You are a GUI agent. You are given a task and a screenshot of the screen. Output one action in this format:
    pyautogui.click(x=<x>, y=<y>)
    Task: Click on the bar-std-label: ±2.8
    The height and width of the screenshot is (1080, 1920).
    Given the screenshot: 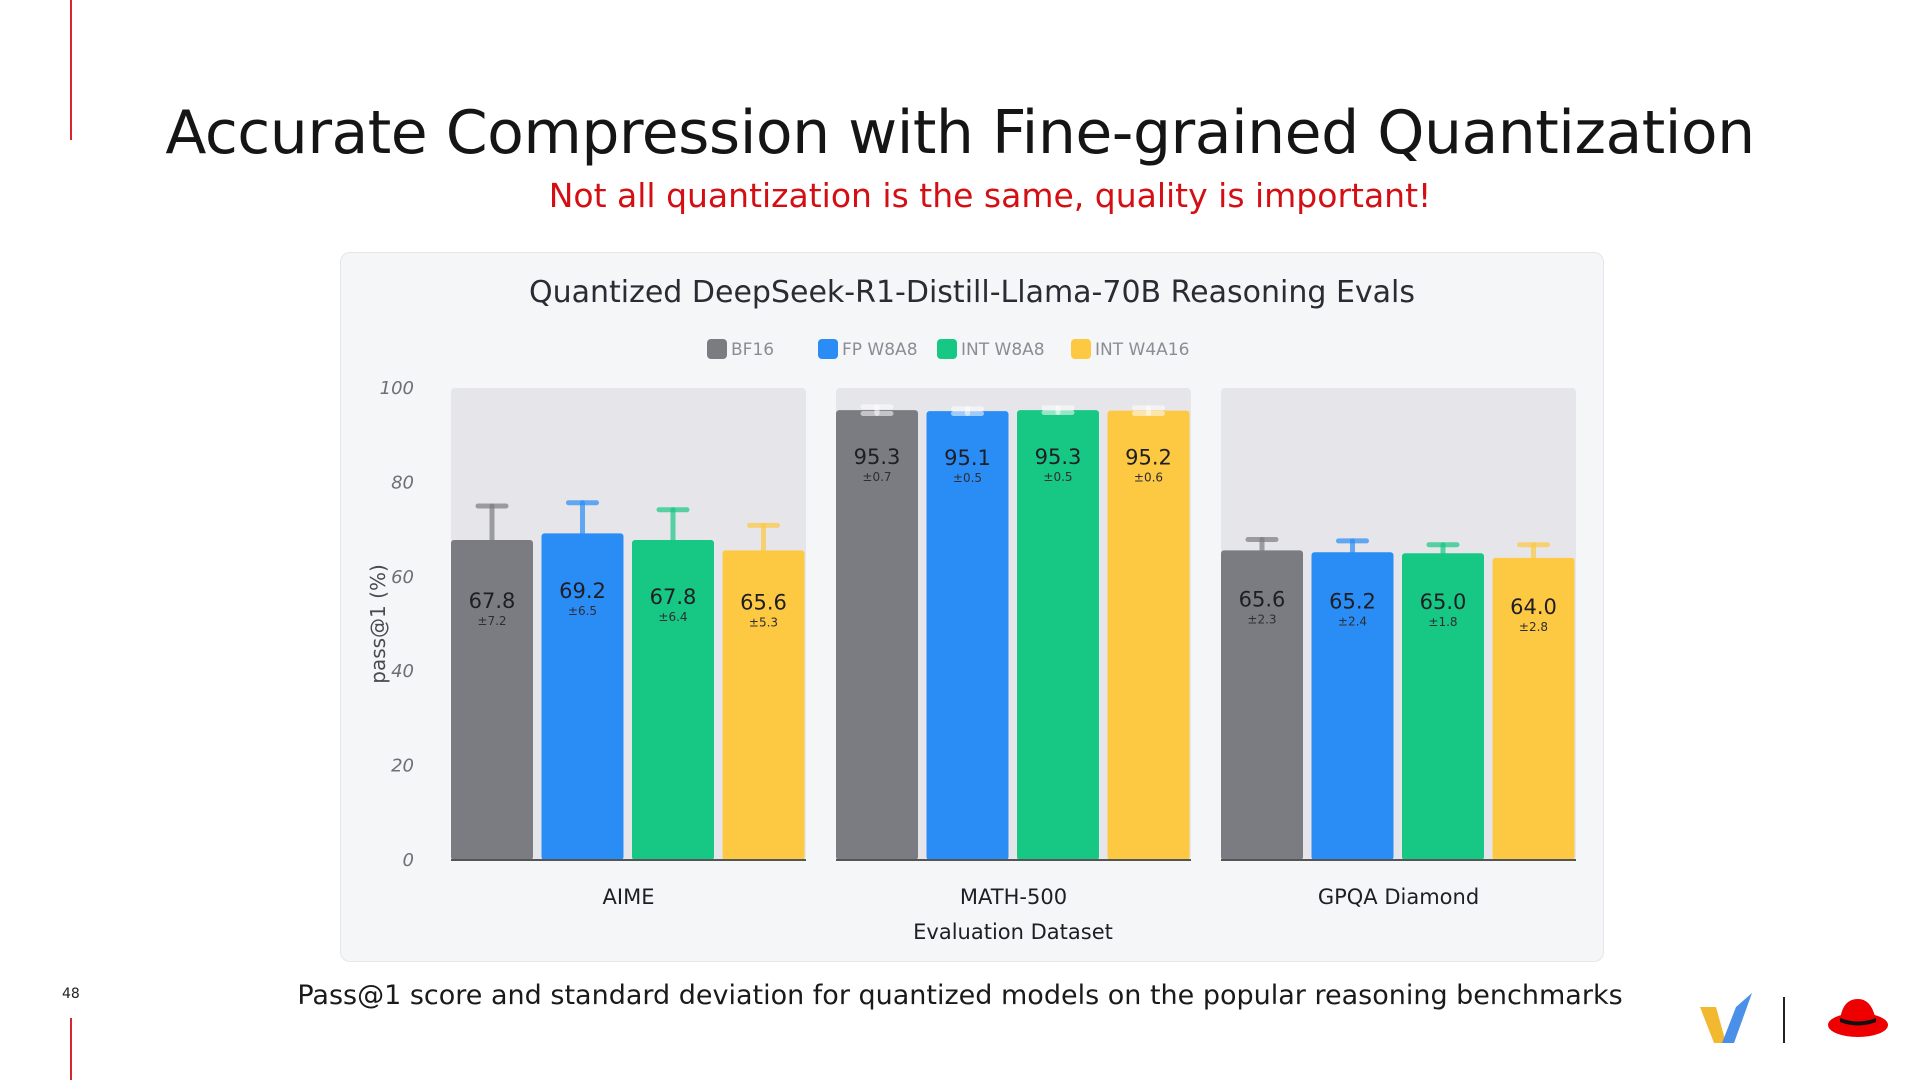 What is the action you would take?
    pyautogui.click(x=1533, y=627)
    